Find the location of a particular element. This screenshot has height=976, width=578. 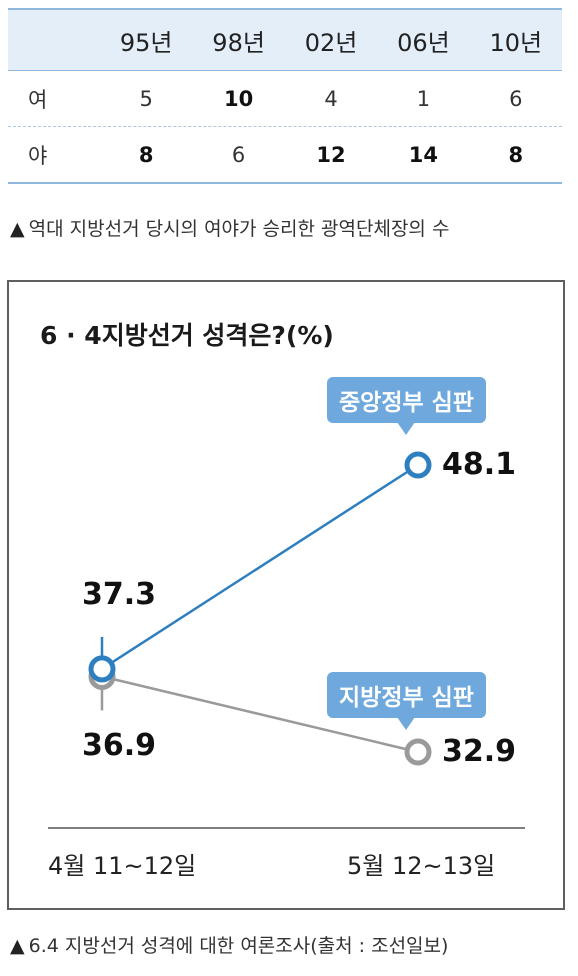

data-label: 36.9 is located at coordinates (119, 746).